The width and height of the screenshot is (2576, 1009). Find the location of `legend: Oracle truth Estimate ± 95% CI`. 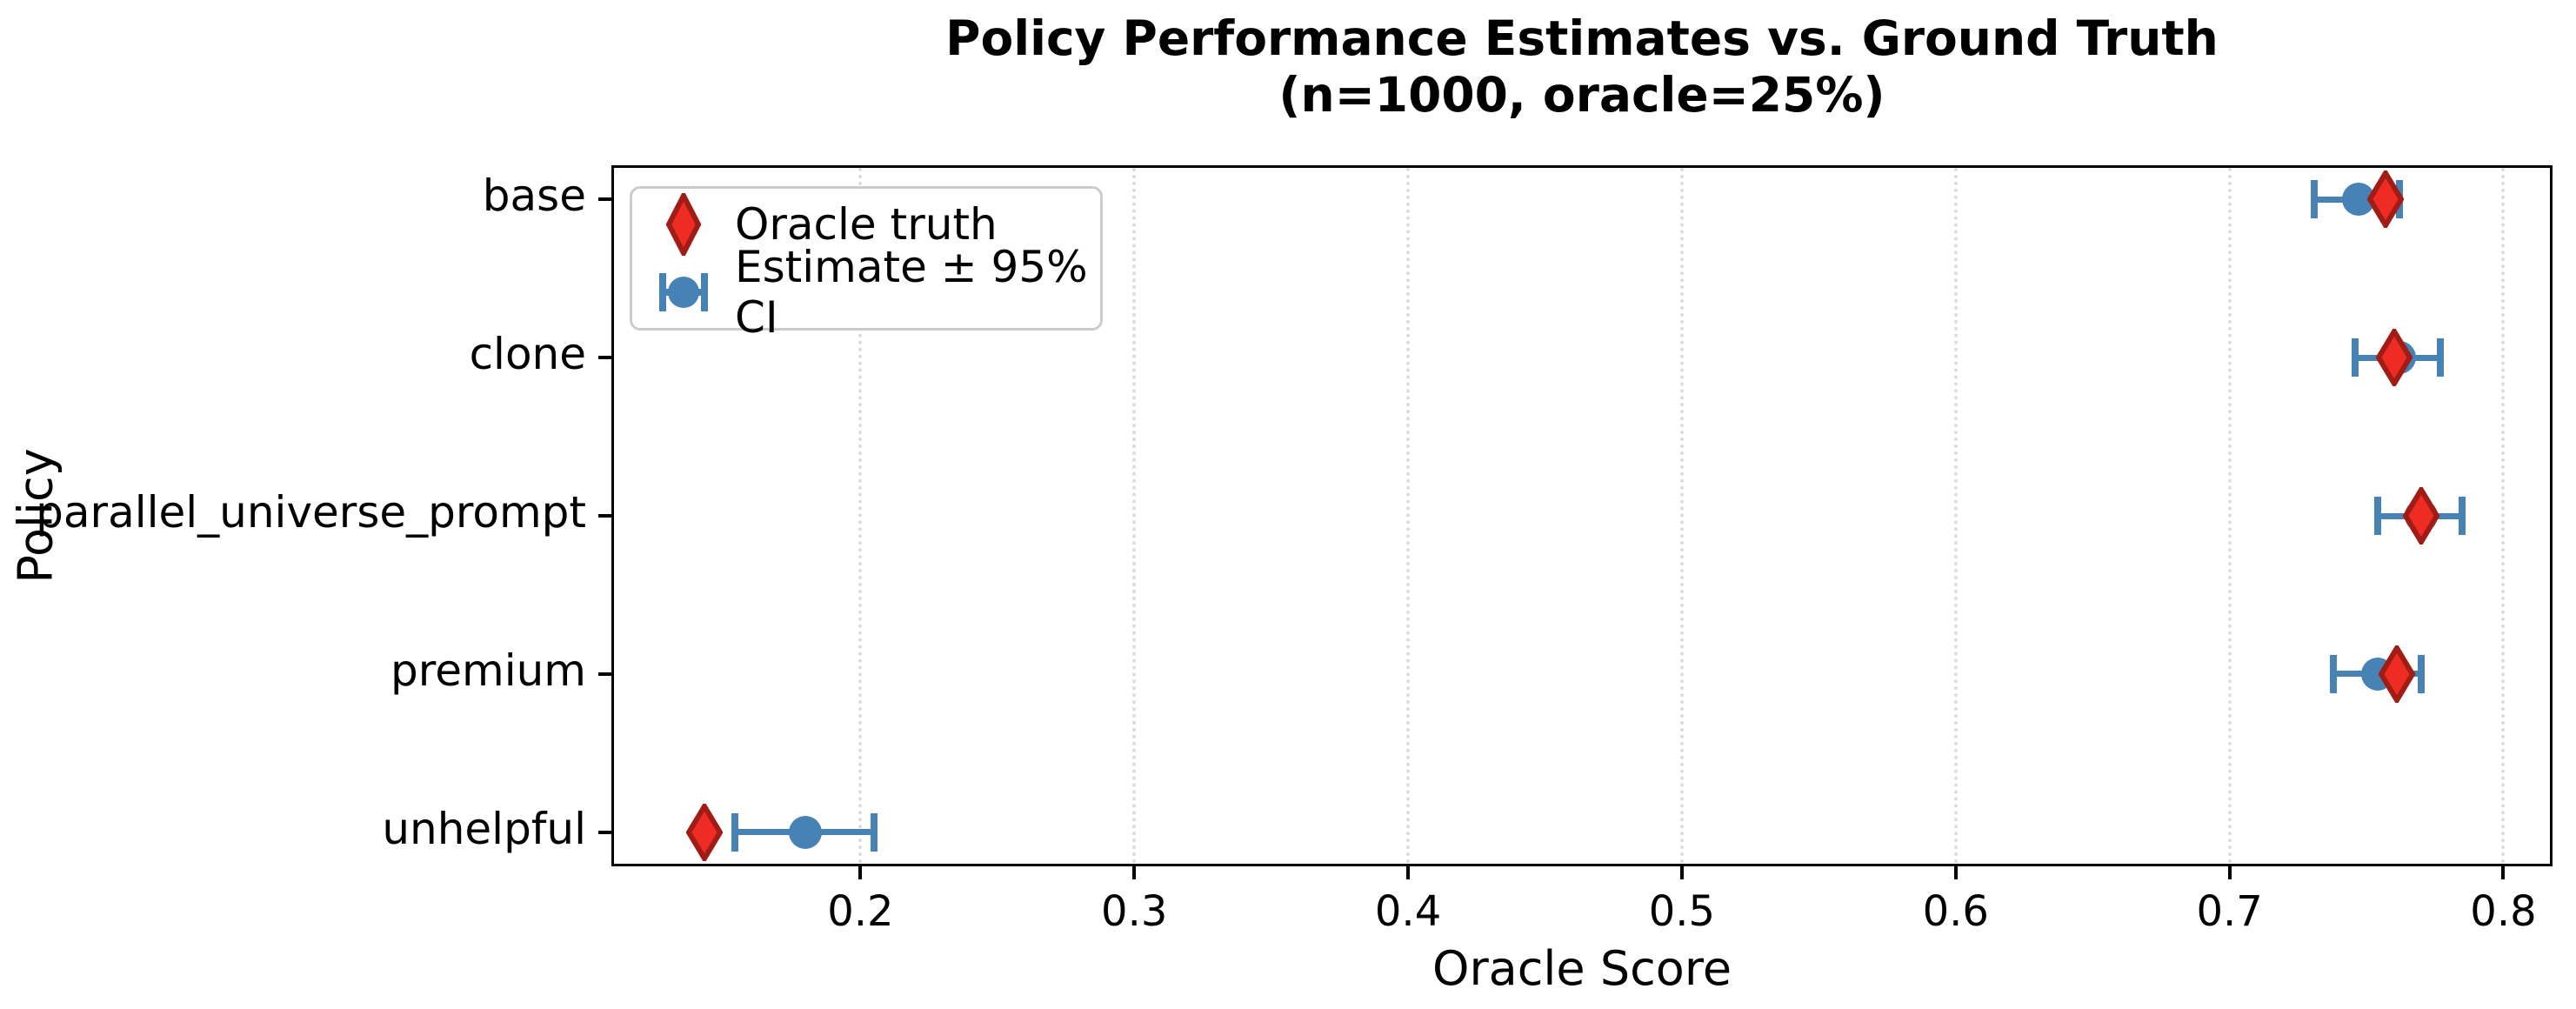

legend: Oracle truth Estimate ± 95% CI is located at coordinates (866, 264).